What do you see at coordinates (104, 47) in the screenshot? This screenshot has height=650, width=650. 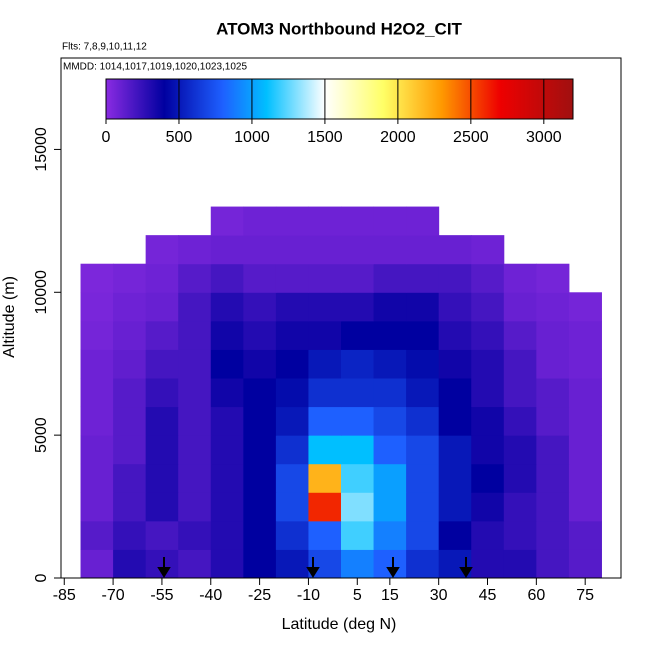 I see `subtitle: Flts: 7,8,9,10,11,12` at bounding box center [104, 47].